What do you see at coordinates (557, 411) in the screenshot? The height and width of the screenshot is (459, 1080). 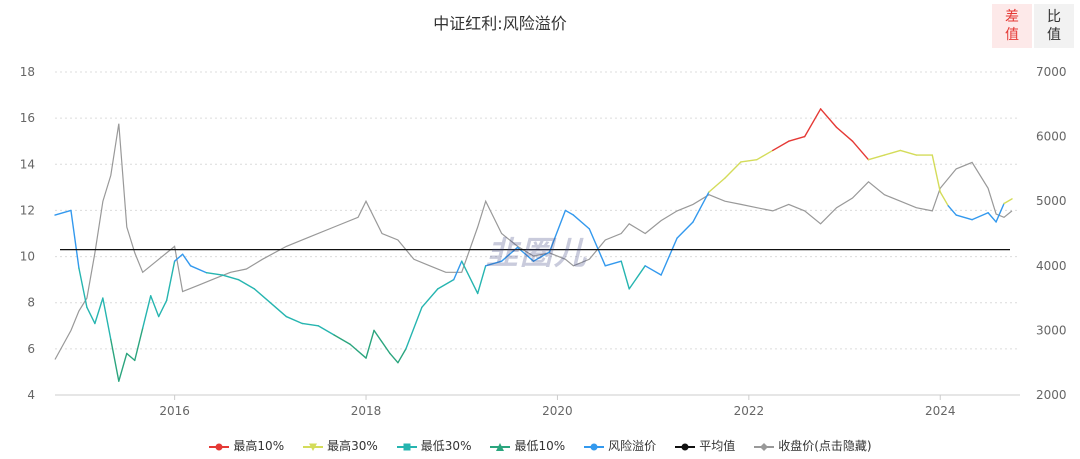 I see `x-tick-label: 2020` at bounding box center [557, 411].